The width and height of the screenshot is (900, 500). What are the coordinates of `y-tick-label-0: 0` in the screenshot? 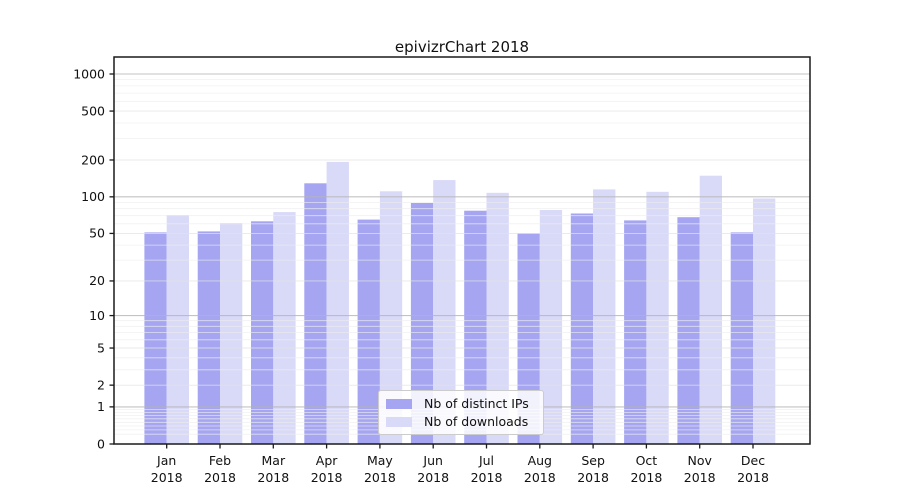 It's located at (101, 443).